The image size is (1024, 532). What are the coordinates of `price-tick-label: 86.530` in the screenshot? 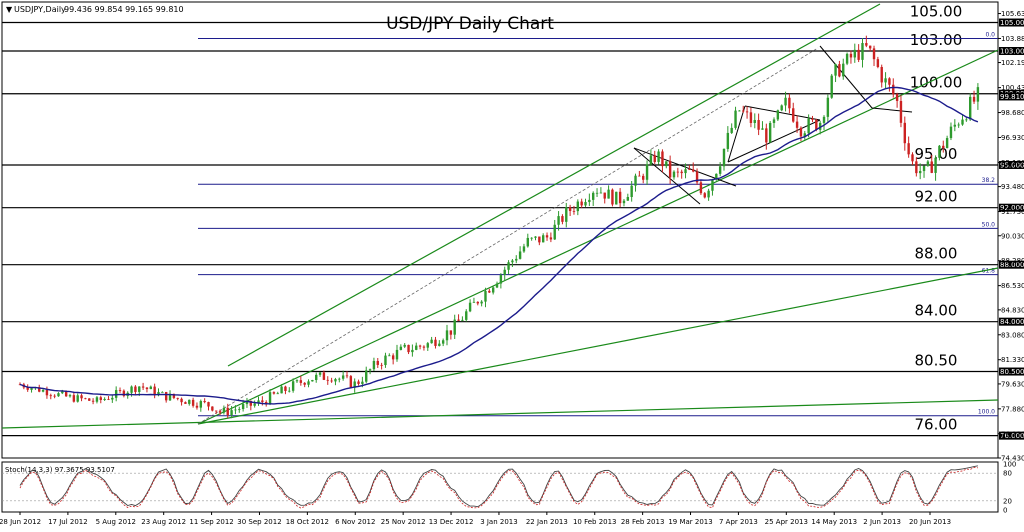 It's located at (1012, 286).